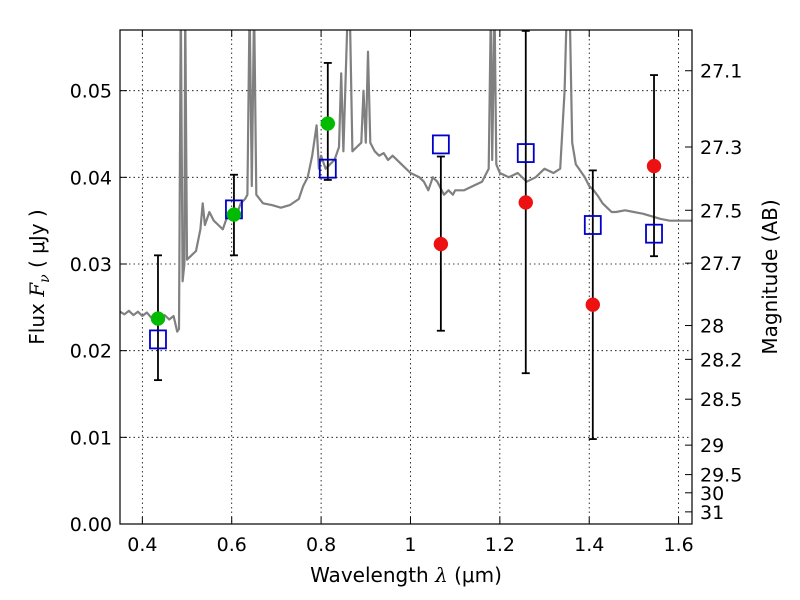  Describe the element at coordinates (721, 264) in the screenshot. I see `y-right-tick-label: 27.7` at that location.